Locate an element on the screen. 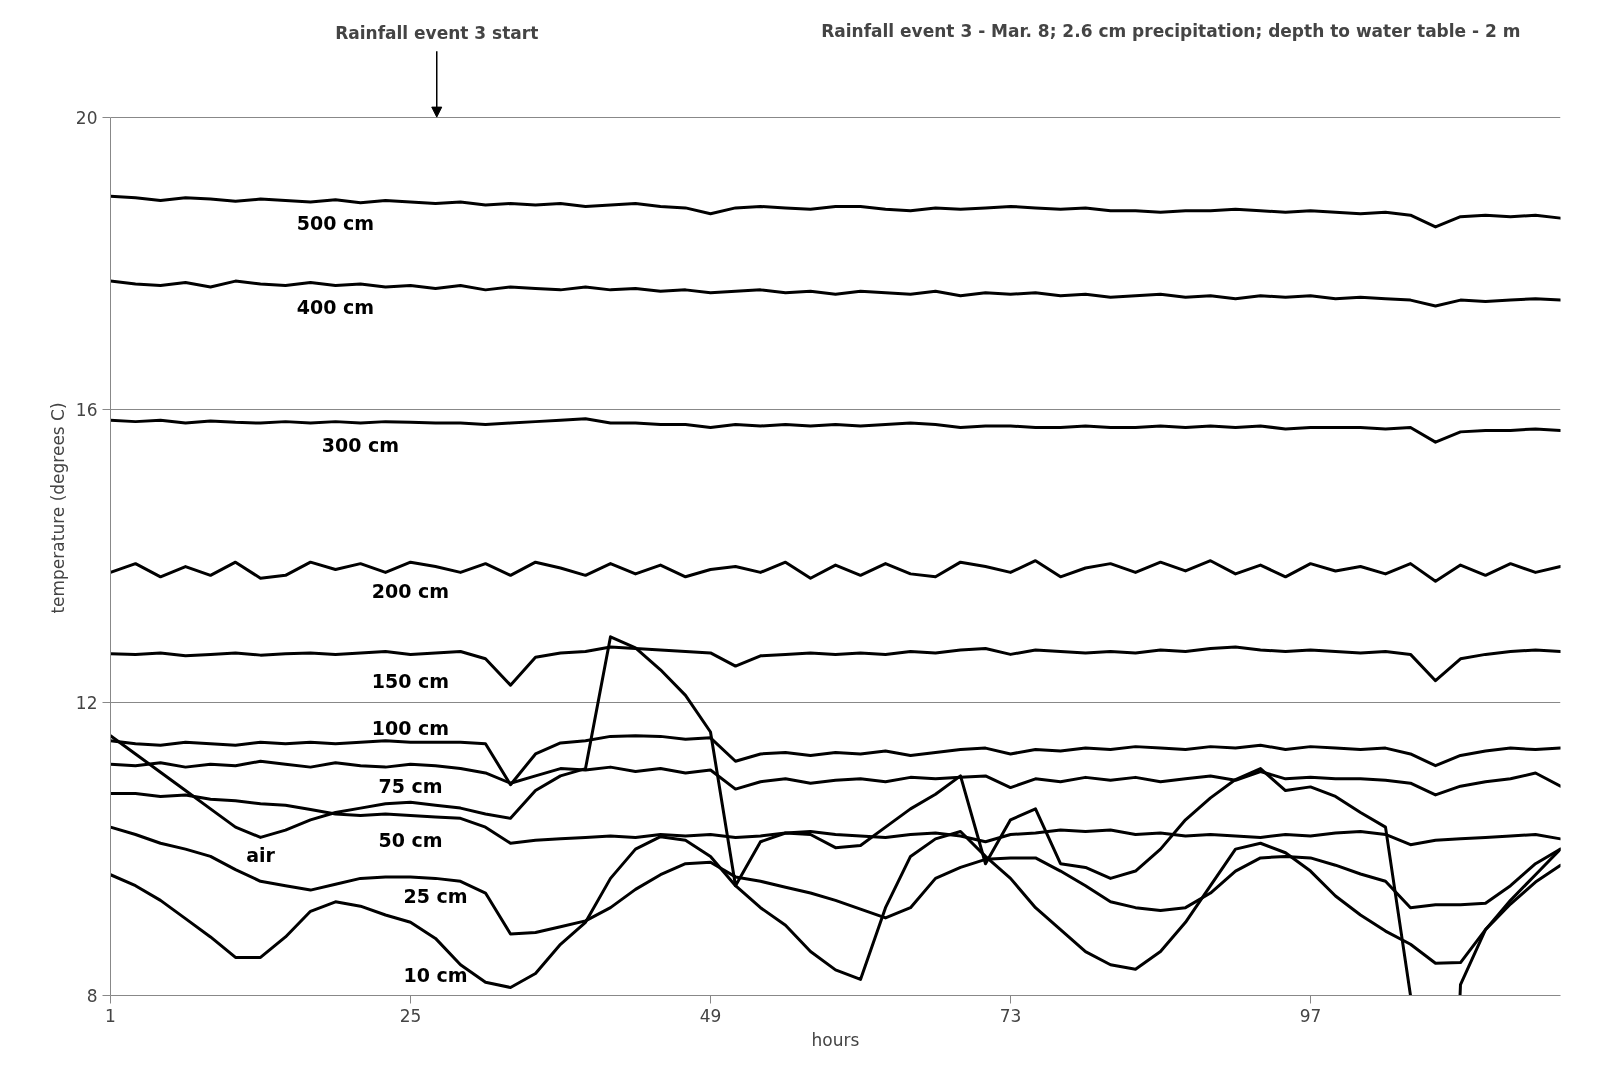 The height and width of the screenshot is (1087, 1614). series-label: air is located at coordinates (261, 854).